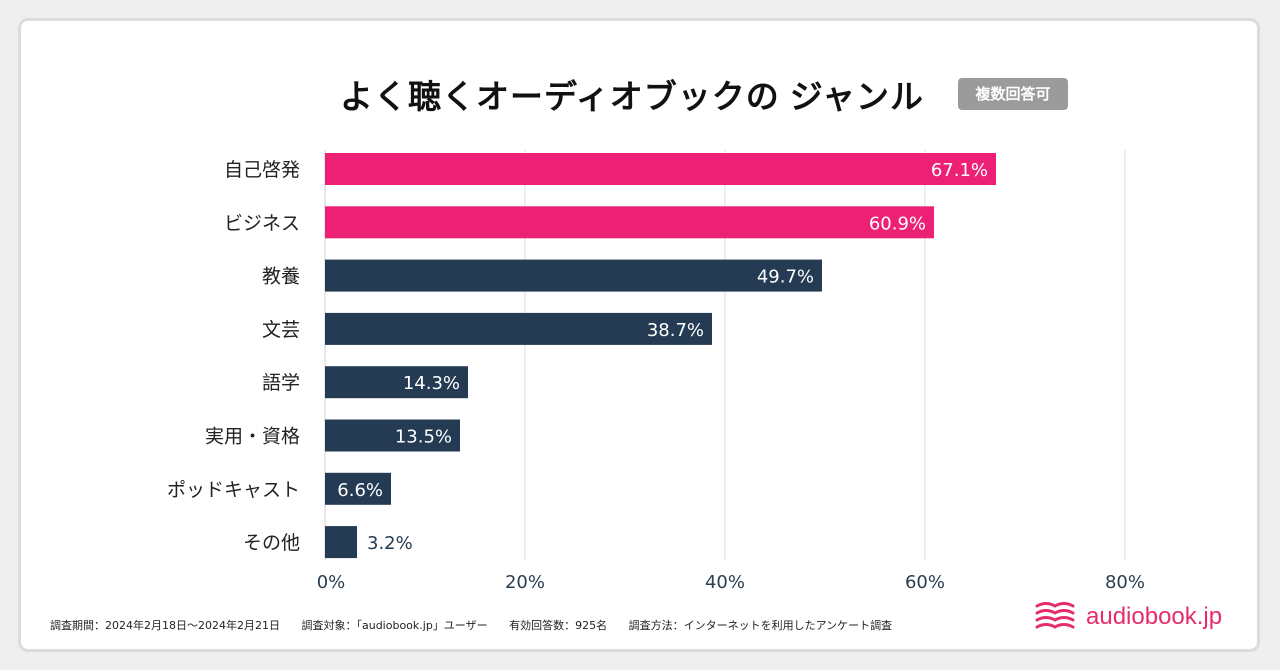 This screenshot has height=670, width=1280. I want to click on value-label: 3.2%, so click(390, 543).